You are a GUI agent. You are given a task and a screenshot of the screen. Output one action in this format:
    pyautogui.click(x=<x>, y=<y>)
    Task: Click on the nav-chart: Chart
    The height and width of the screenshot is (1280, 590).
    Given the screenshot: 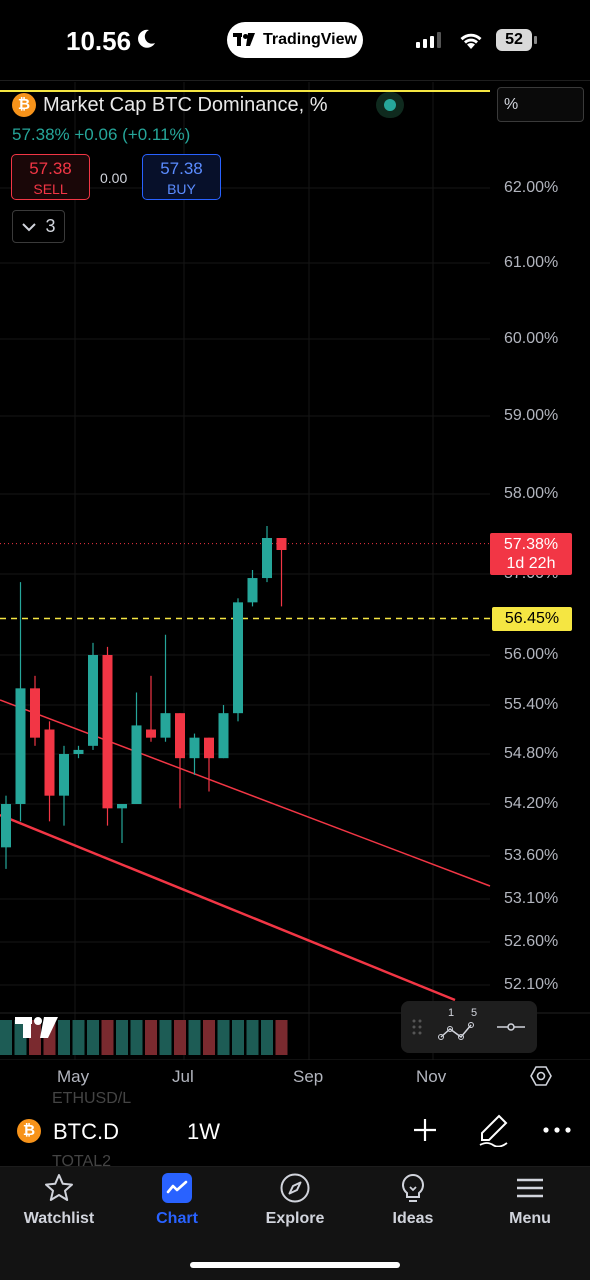 What is the action you would take?
    pyautogui.click(x=177, y=1200)
    